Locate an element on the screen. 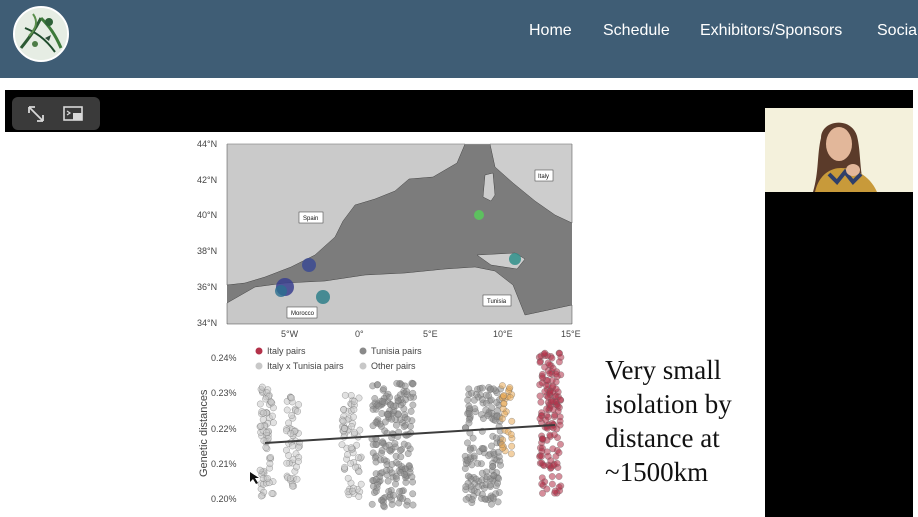 This screenshot has height=517, width=918. plot-y-axis-label: Genetic distances is located at coordinates (204, 433).